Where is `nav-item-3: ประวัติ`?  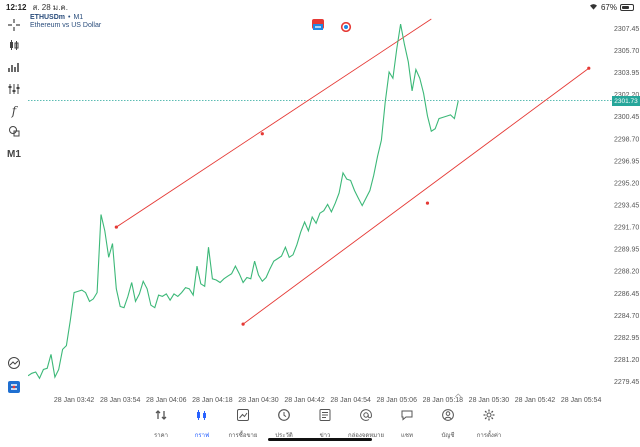 nav-item-3: ประวัติ is located at coordinates (284, 425).